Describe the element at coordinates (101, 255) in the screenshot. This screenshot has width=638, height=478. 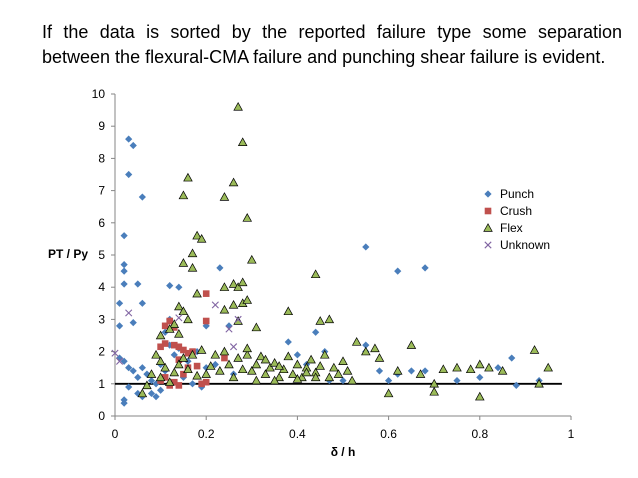
I see `y-tick-label: 5` at that location.